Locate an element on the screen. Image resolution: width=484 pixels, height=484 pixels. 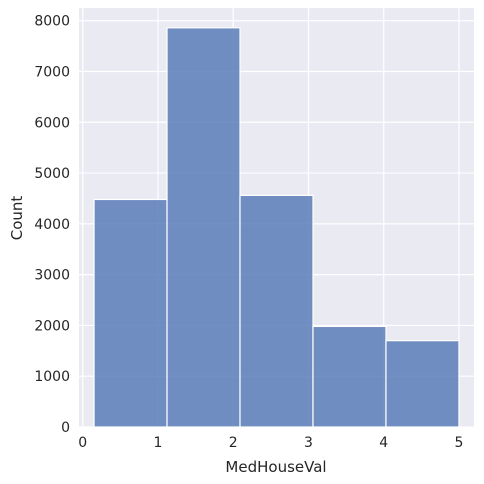
y-tick-label: 3000 is located at coordinates (52, 276).